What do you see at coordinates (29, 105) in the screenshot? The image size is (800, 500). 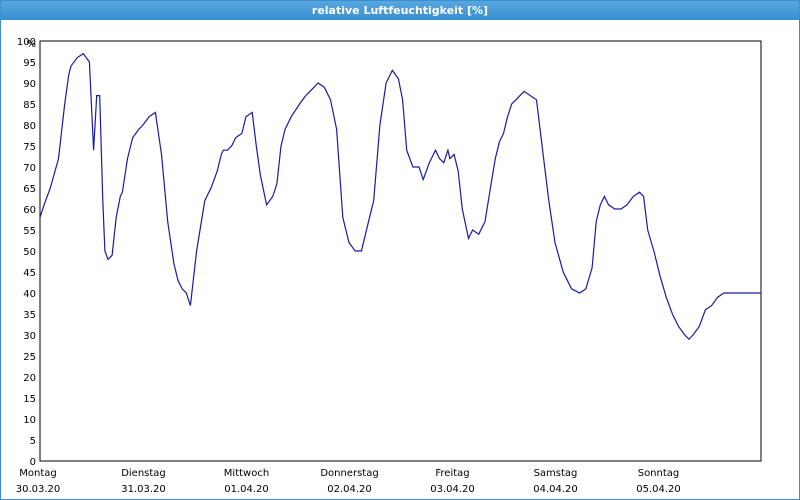 I see `y-tick-label: 85` at bounding box center [29, 105].